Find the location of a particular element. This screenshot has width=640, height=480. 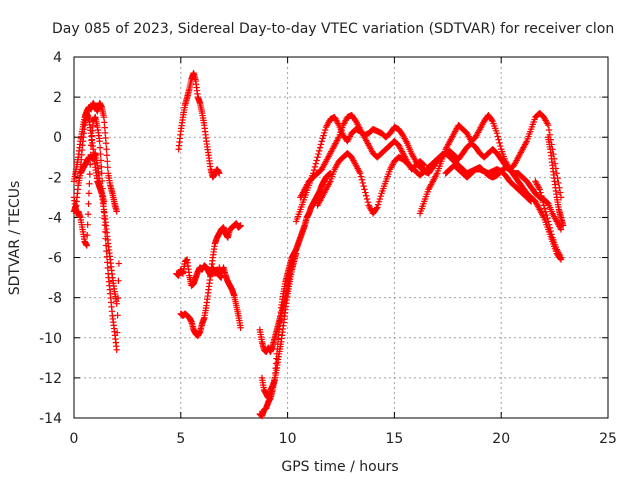

series-arc-b is located at coordinates (95, 157).